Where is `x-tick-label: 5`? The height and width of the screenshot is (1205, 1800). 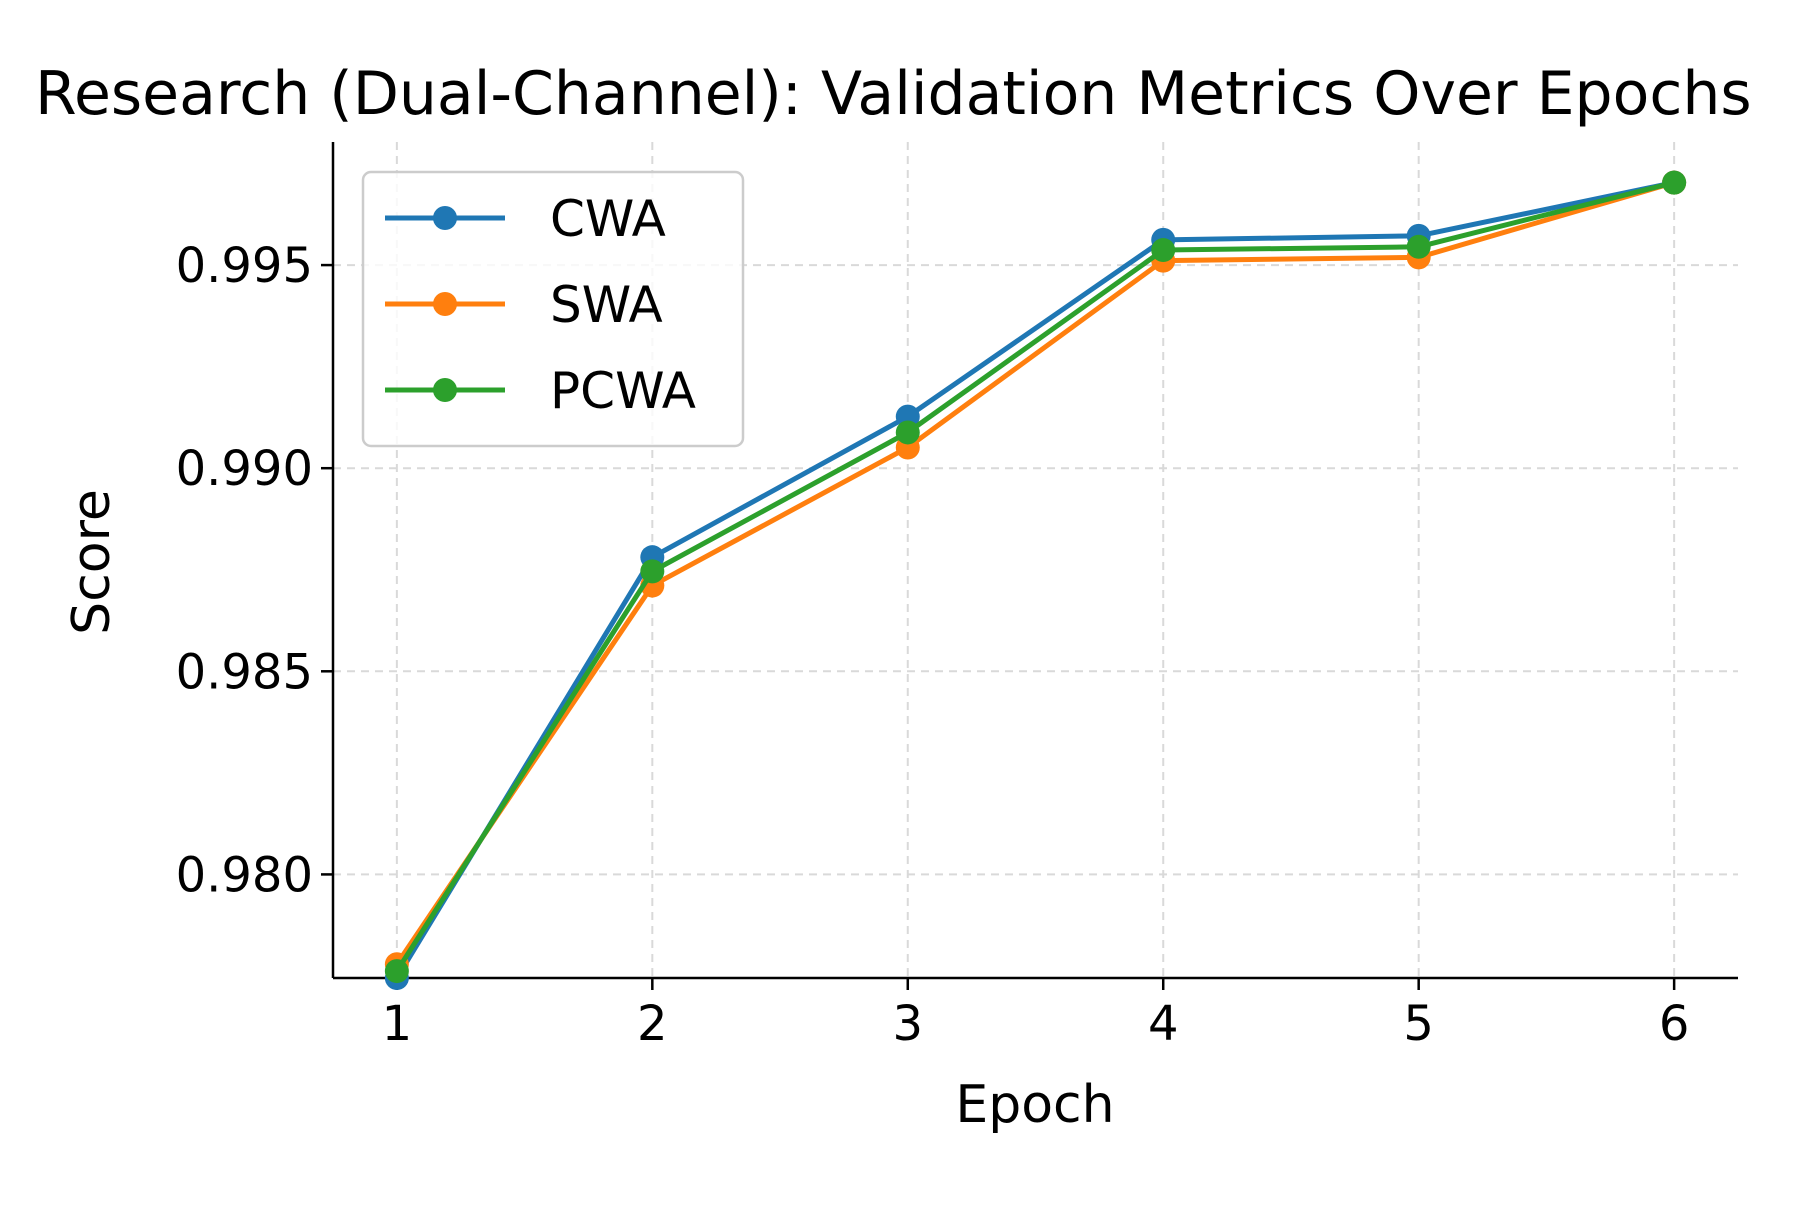 x-tick-label: 5 is located at coordinates (1418, 1024).